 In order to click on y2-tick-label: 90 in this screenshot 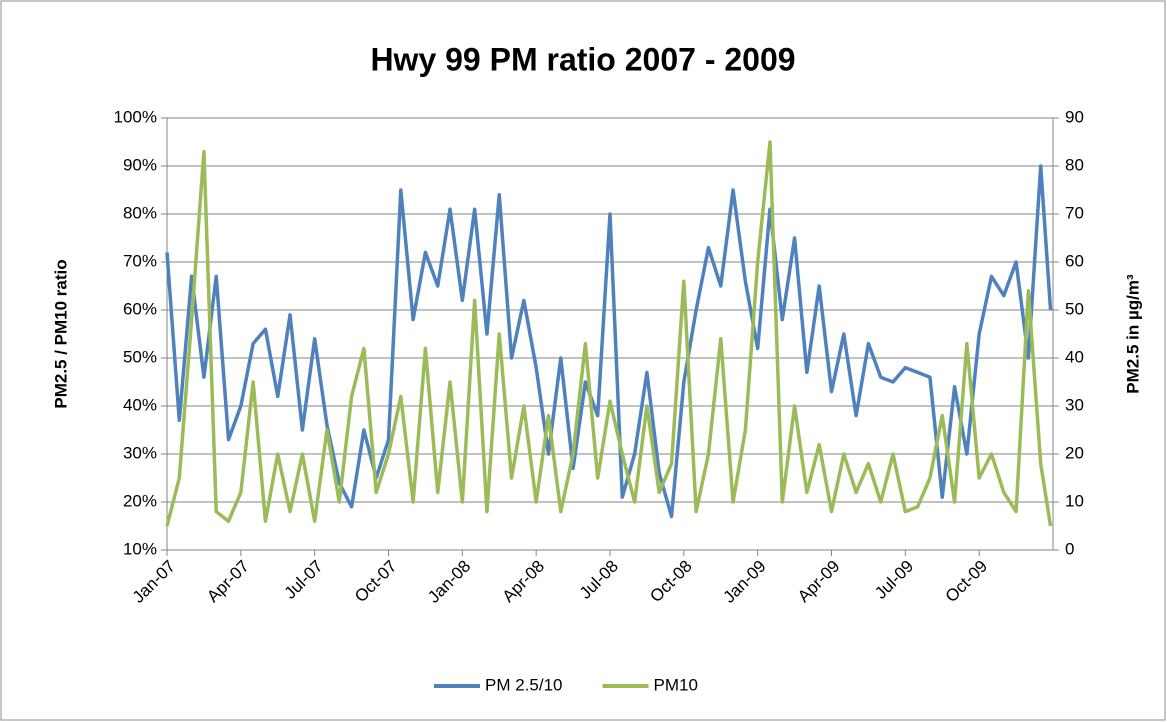, I will do `click(1074, 116)`.